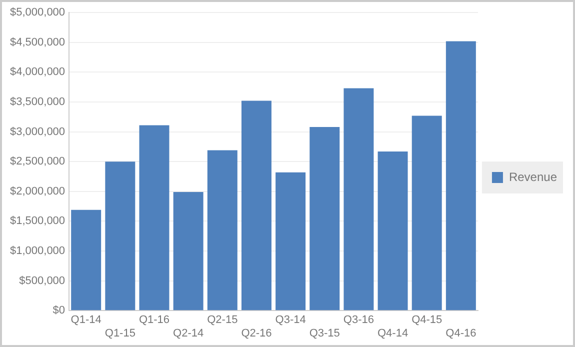  What do you see at coordinates (38, 251) in the screenshot?
I see `y-tick-label: $1,000,000` at bounding box center [38, 251].